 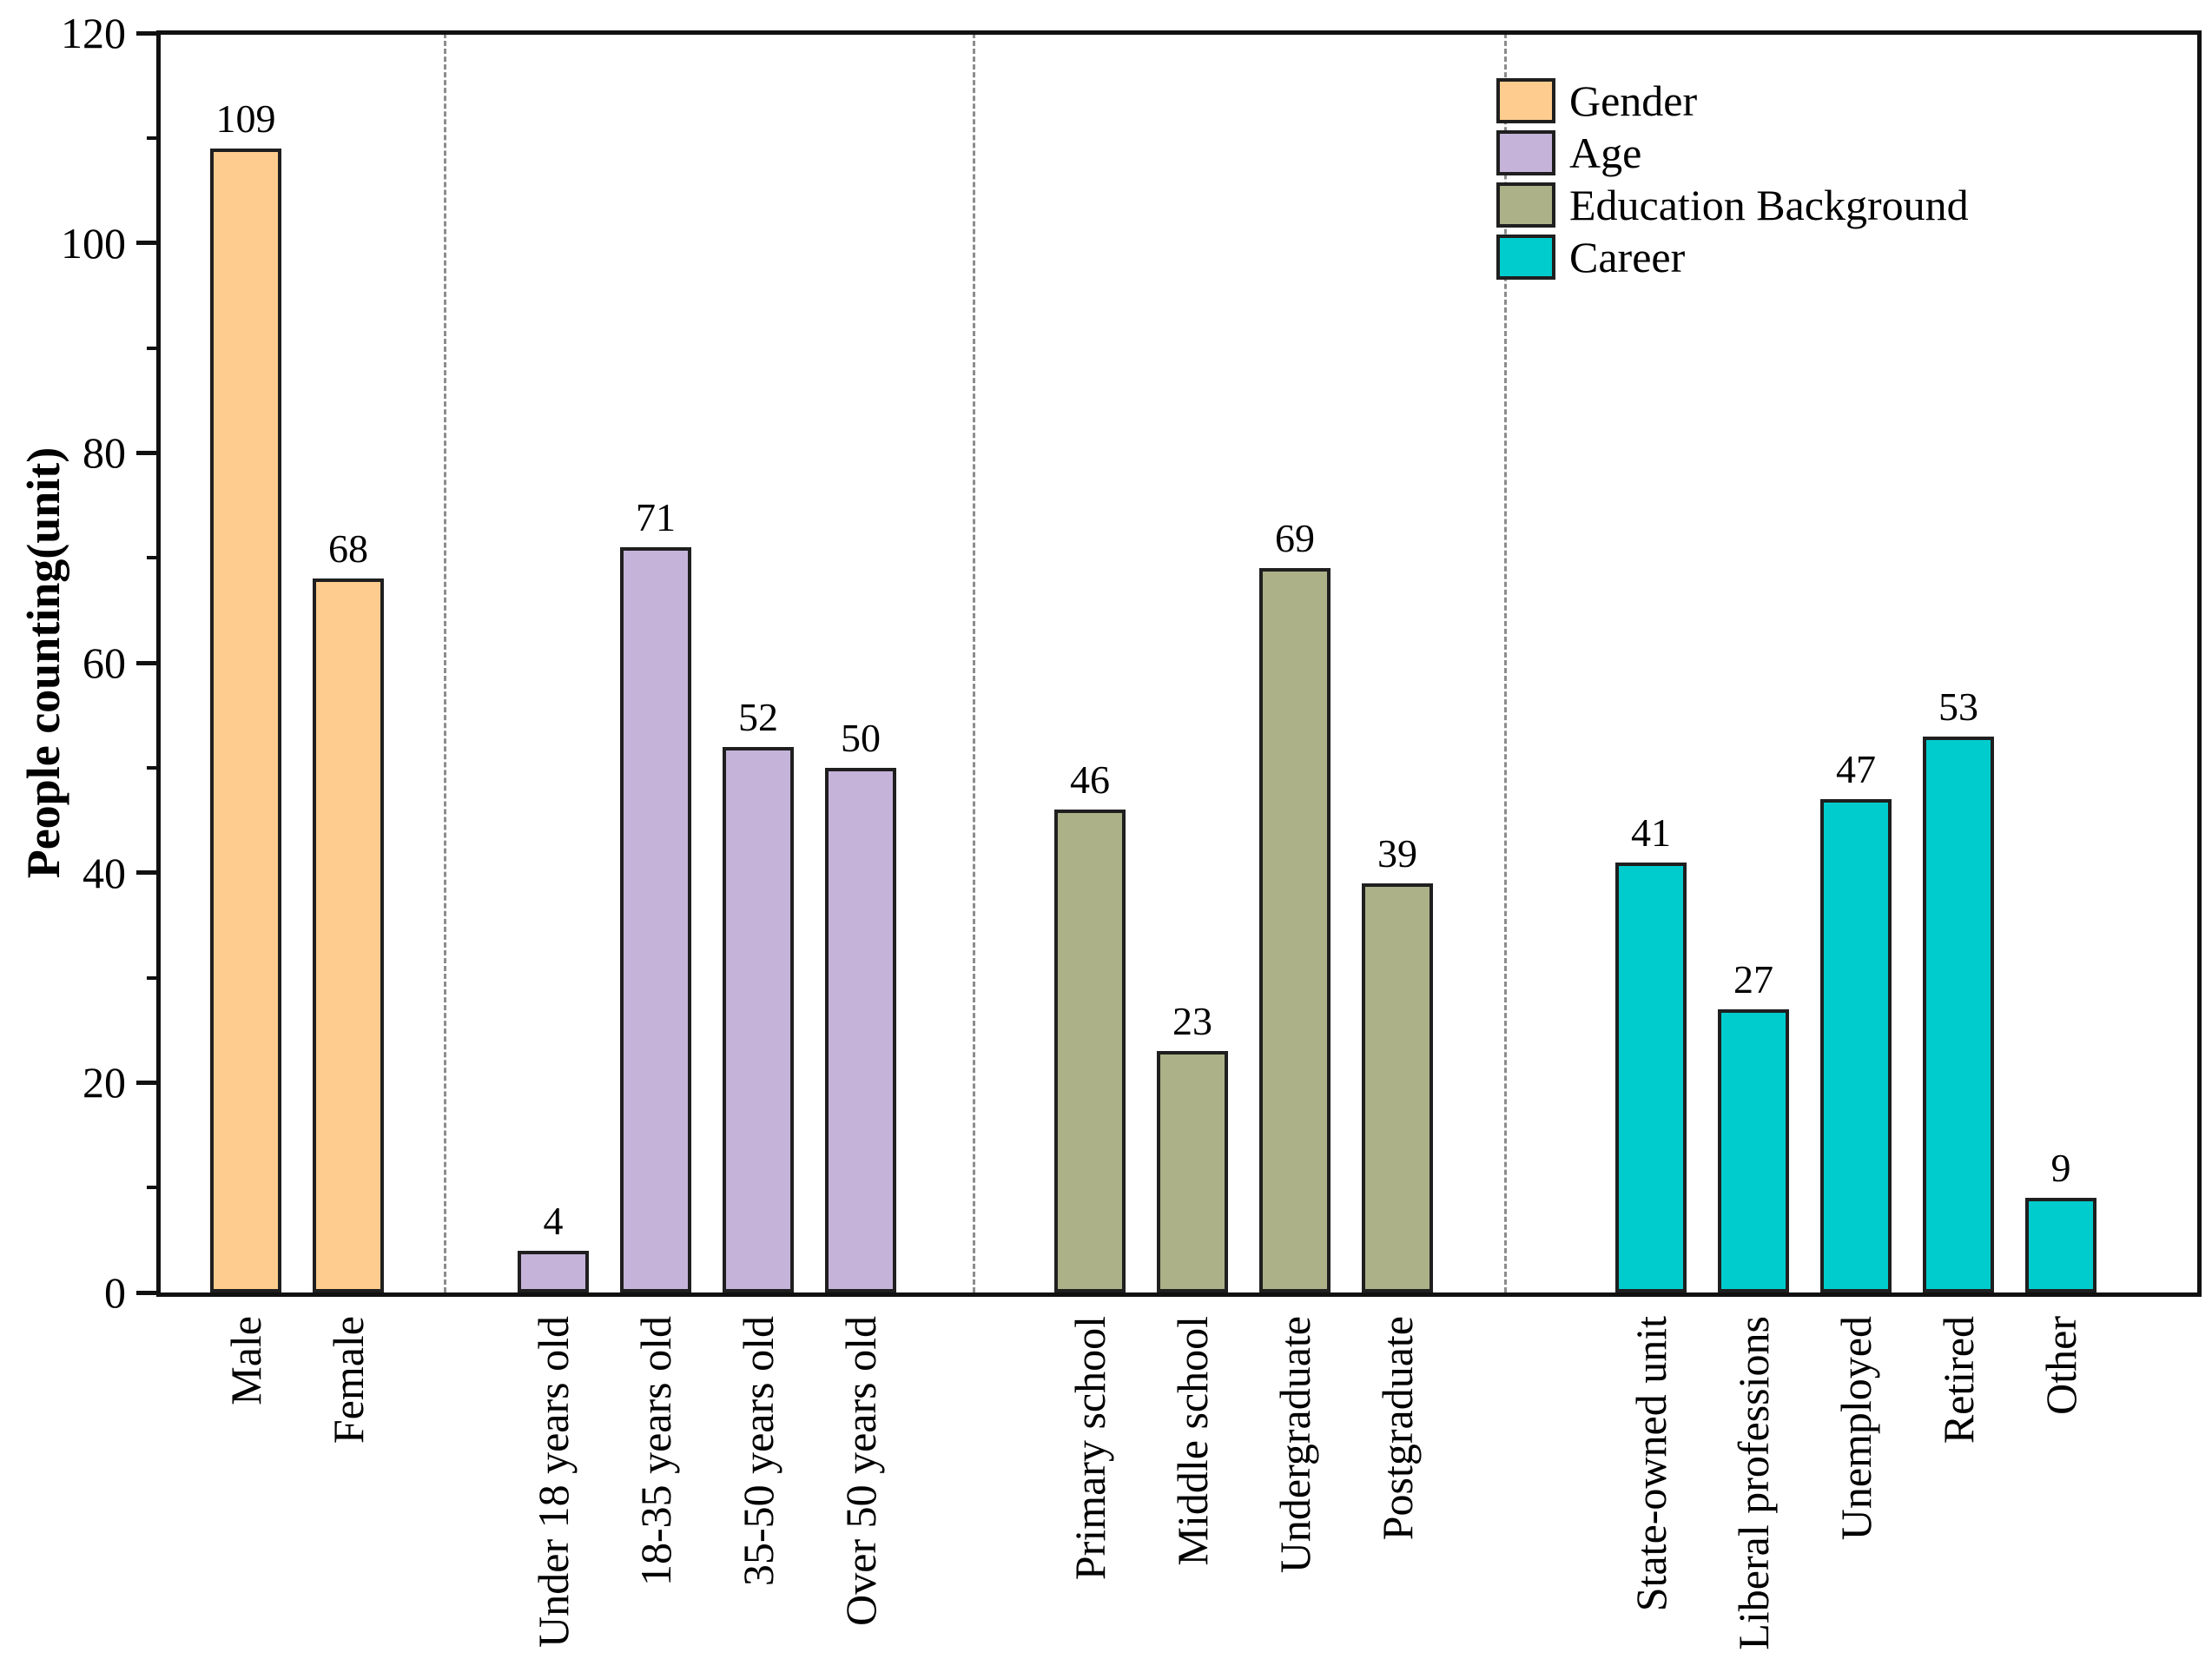 What do you see at coordinates (93, 33) in the screenshot?
I see `y-tick-label-120: 120` at bounding box center [93, 33].